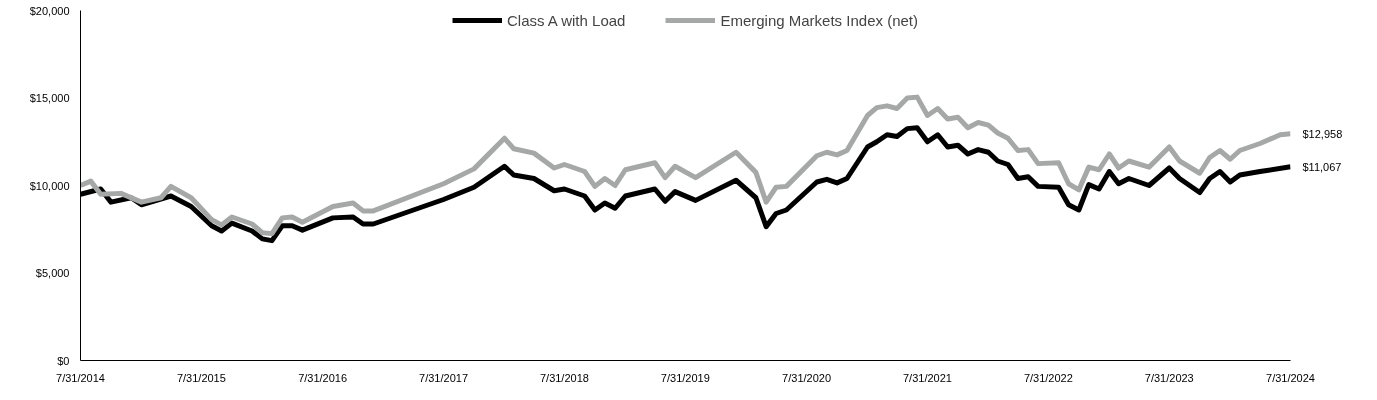 This screenshot has height=400, width=1377. I want to click on x-tick-label: 7/31/2016, so click(323, 377).